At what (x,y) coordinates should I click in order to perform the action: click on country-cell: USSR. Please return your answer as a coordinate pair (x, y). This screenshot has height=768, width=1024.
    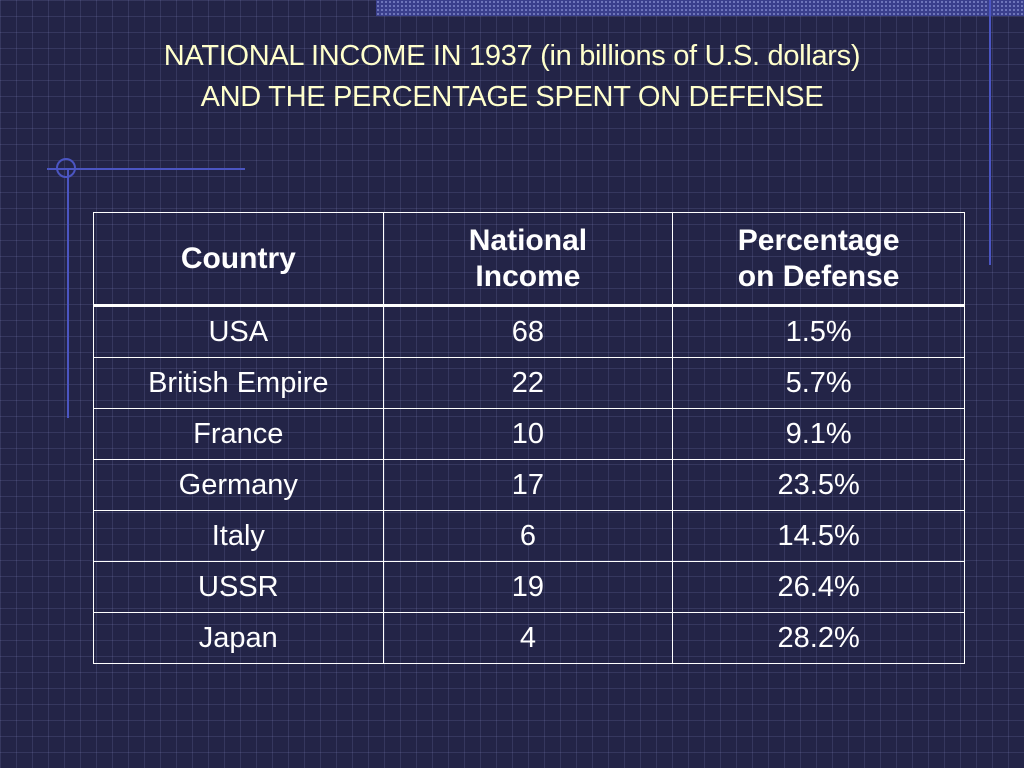
    Looking at the image, I should click on (238, 587).